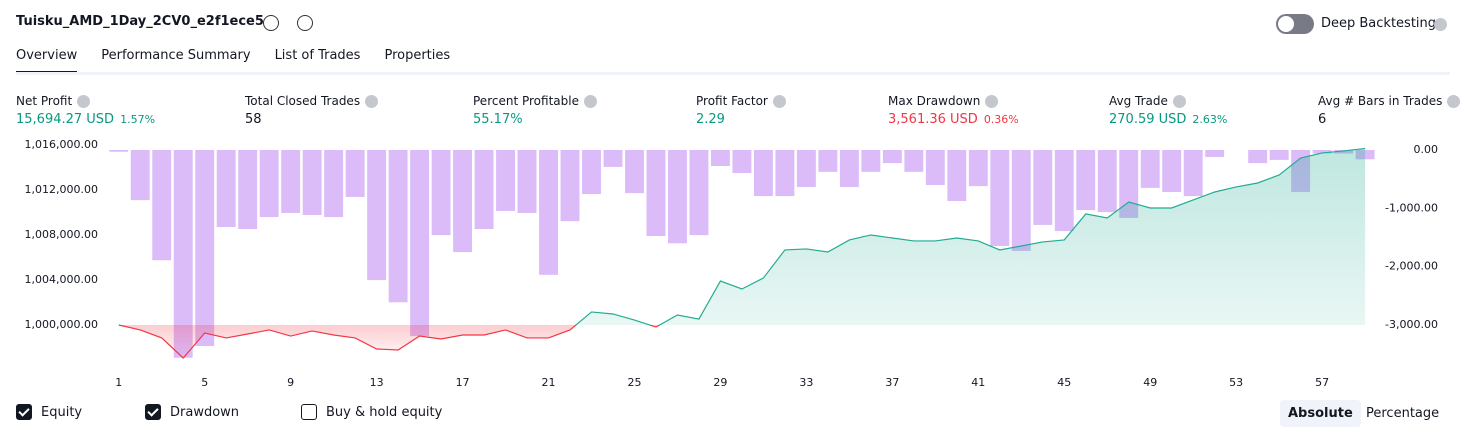 The height and width of the screenshot is (438, 1466). I want to click on metric-label-text: Avg # Bars in Trades, so click(1380, 101).